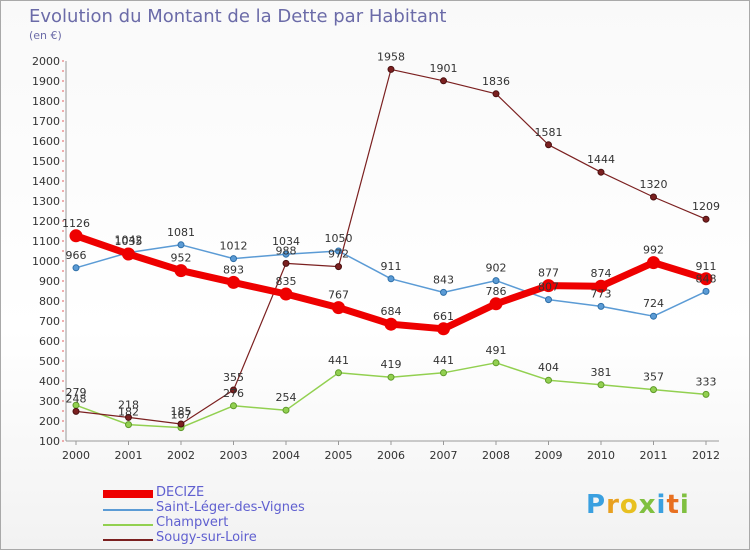 The image size is (750, 550). What do you see at coordinates (654, 184) in the screenshot?
I see `data-label-sougy: 1320` at bounding box center [654, 184].